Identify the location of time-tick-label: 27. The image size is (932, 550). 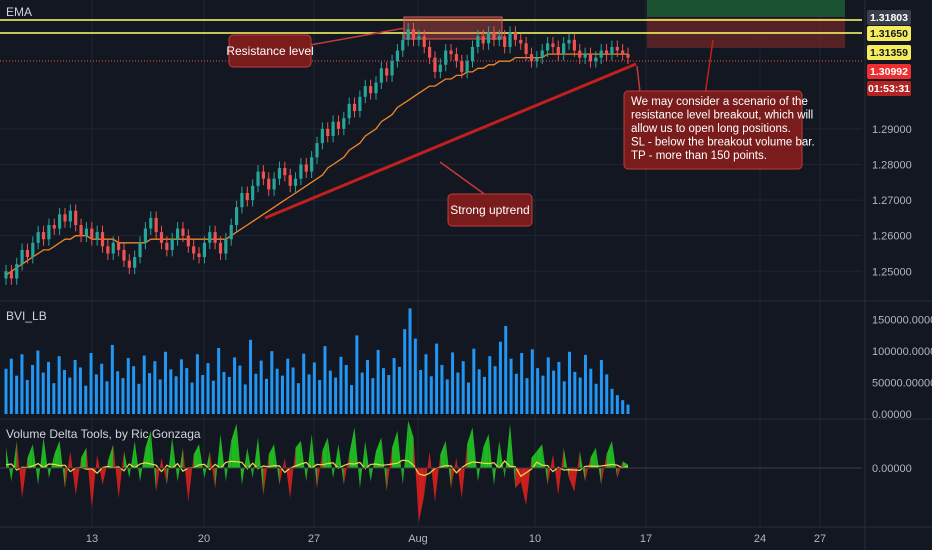
(820, 539).